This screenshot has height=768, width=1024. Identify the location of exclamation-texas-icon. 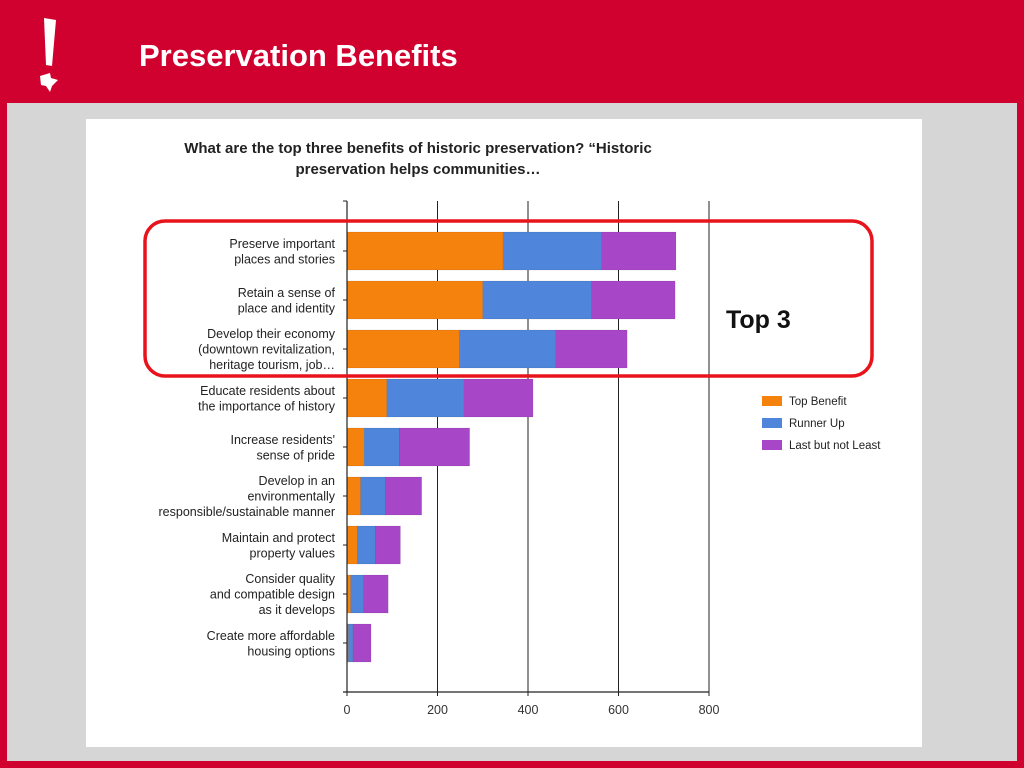
(49, 55).